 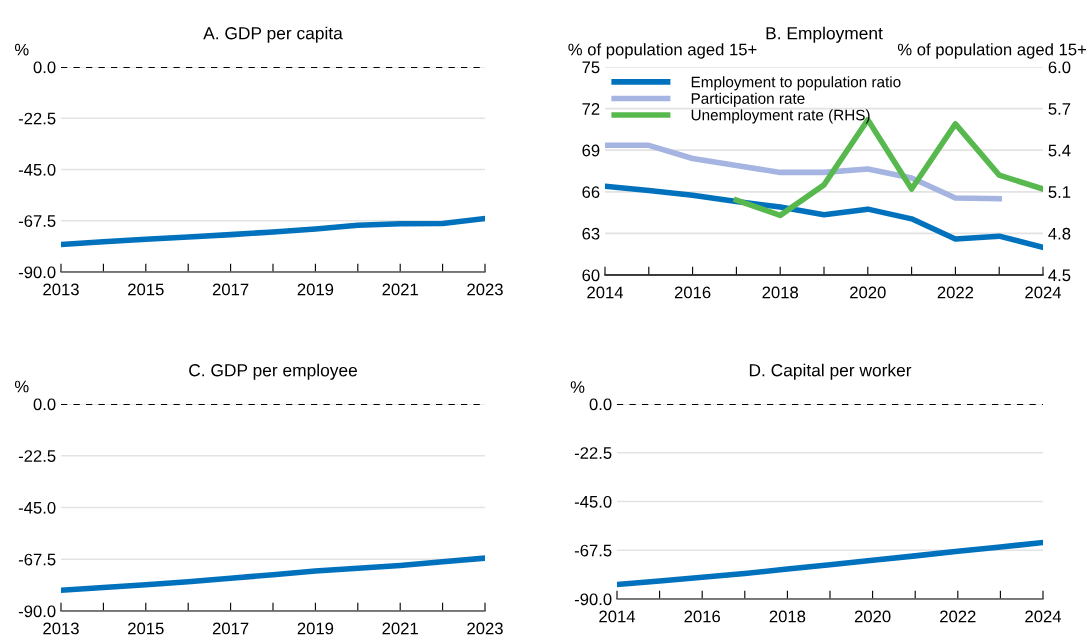 I want to click on y2-tick-label: 5.4, so click(x=1059, y=150).